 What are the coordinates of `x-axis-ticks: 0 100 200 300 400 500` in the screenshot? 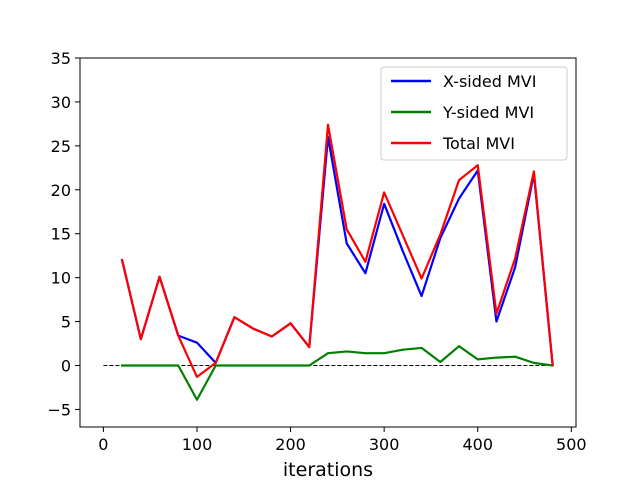 It's located at (342, 440).